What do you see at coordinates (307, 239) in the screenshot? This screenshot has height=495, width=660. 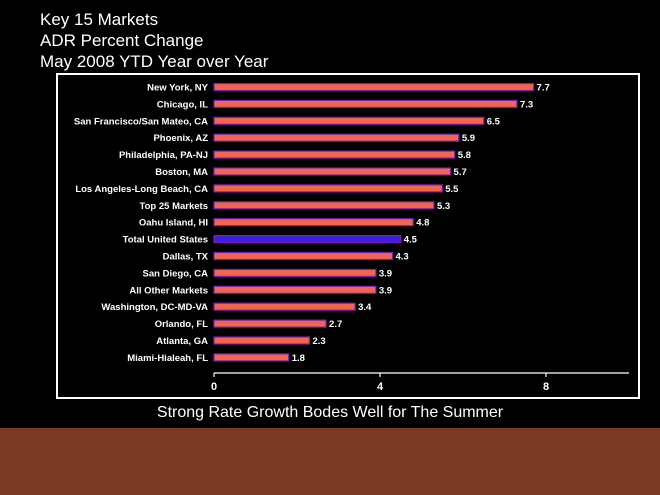 I see `bar-total-united-states` at bounding box center [307, 239].